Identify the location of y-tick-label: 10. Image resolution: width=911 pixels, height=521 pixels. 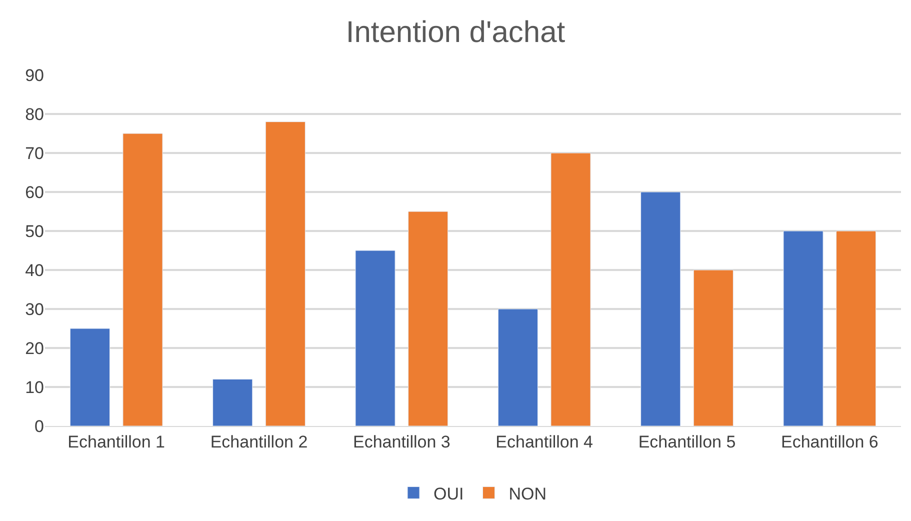
(34, 387).